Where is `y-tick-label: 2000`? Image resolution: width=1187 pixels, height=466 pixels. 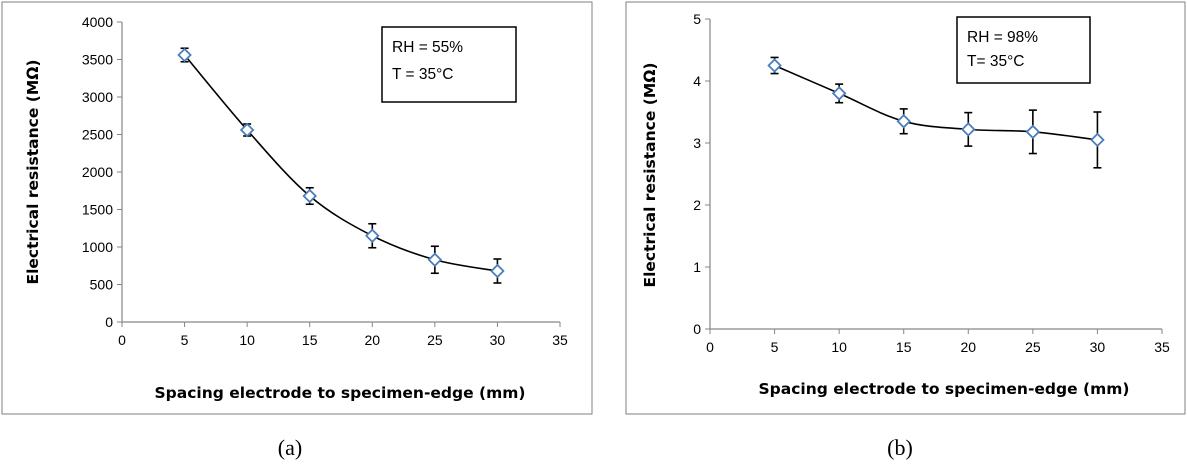
y-tick-label: 2000 is located at coordinates (97, 172).